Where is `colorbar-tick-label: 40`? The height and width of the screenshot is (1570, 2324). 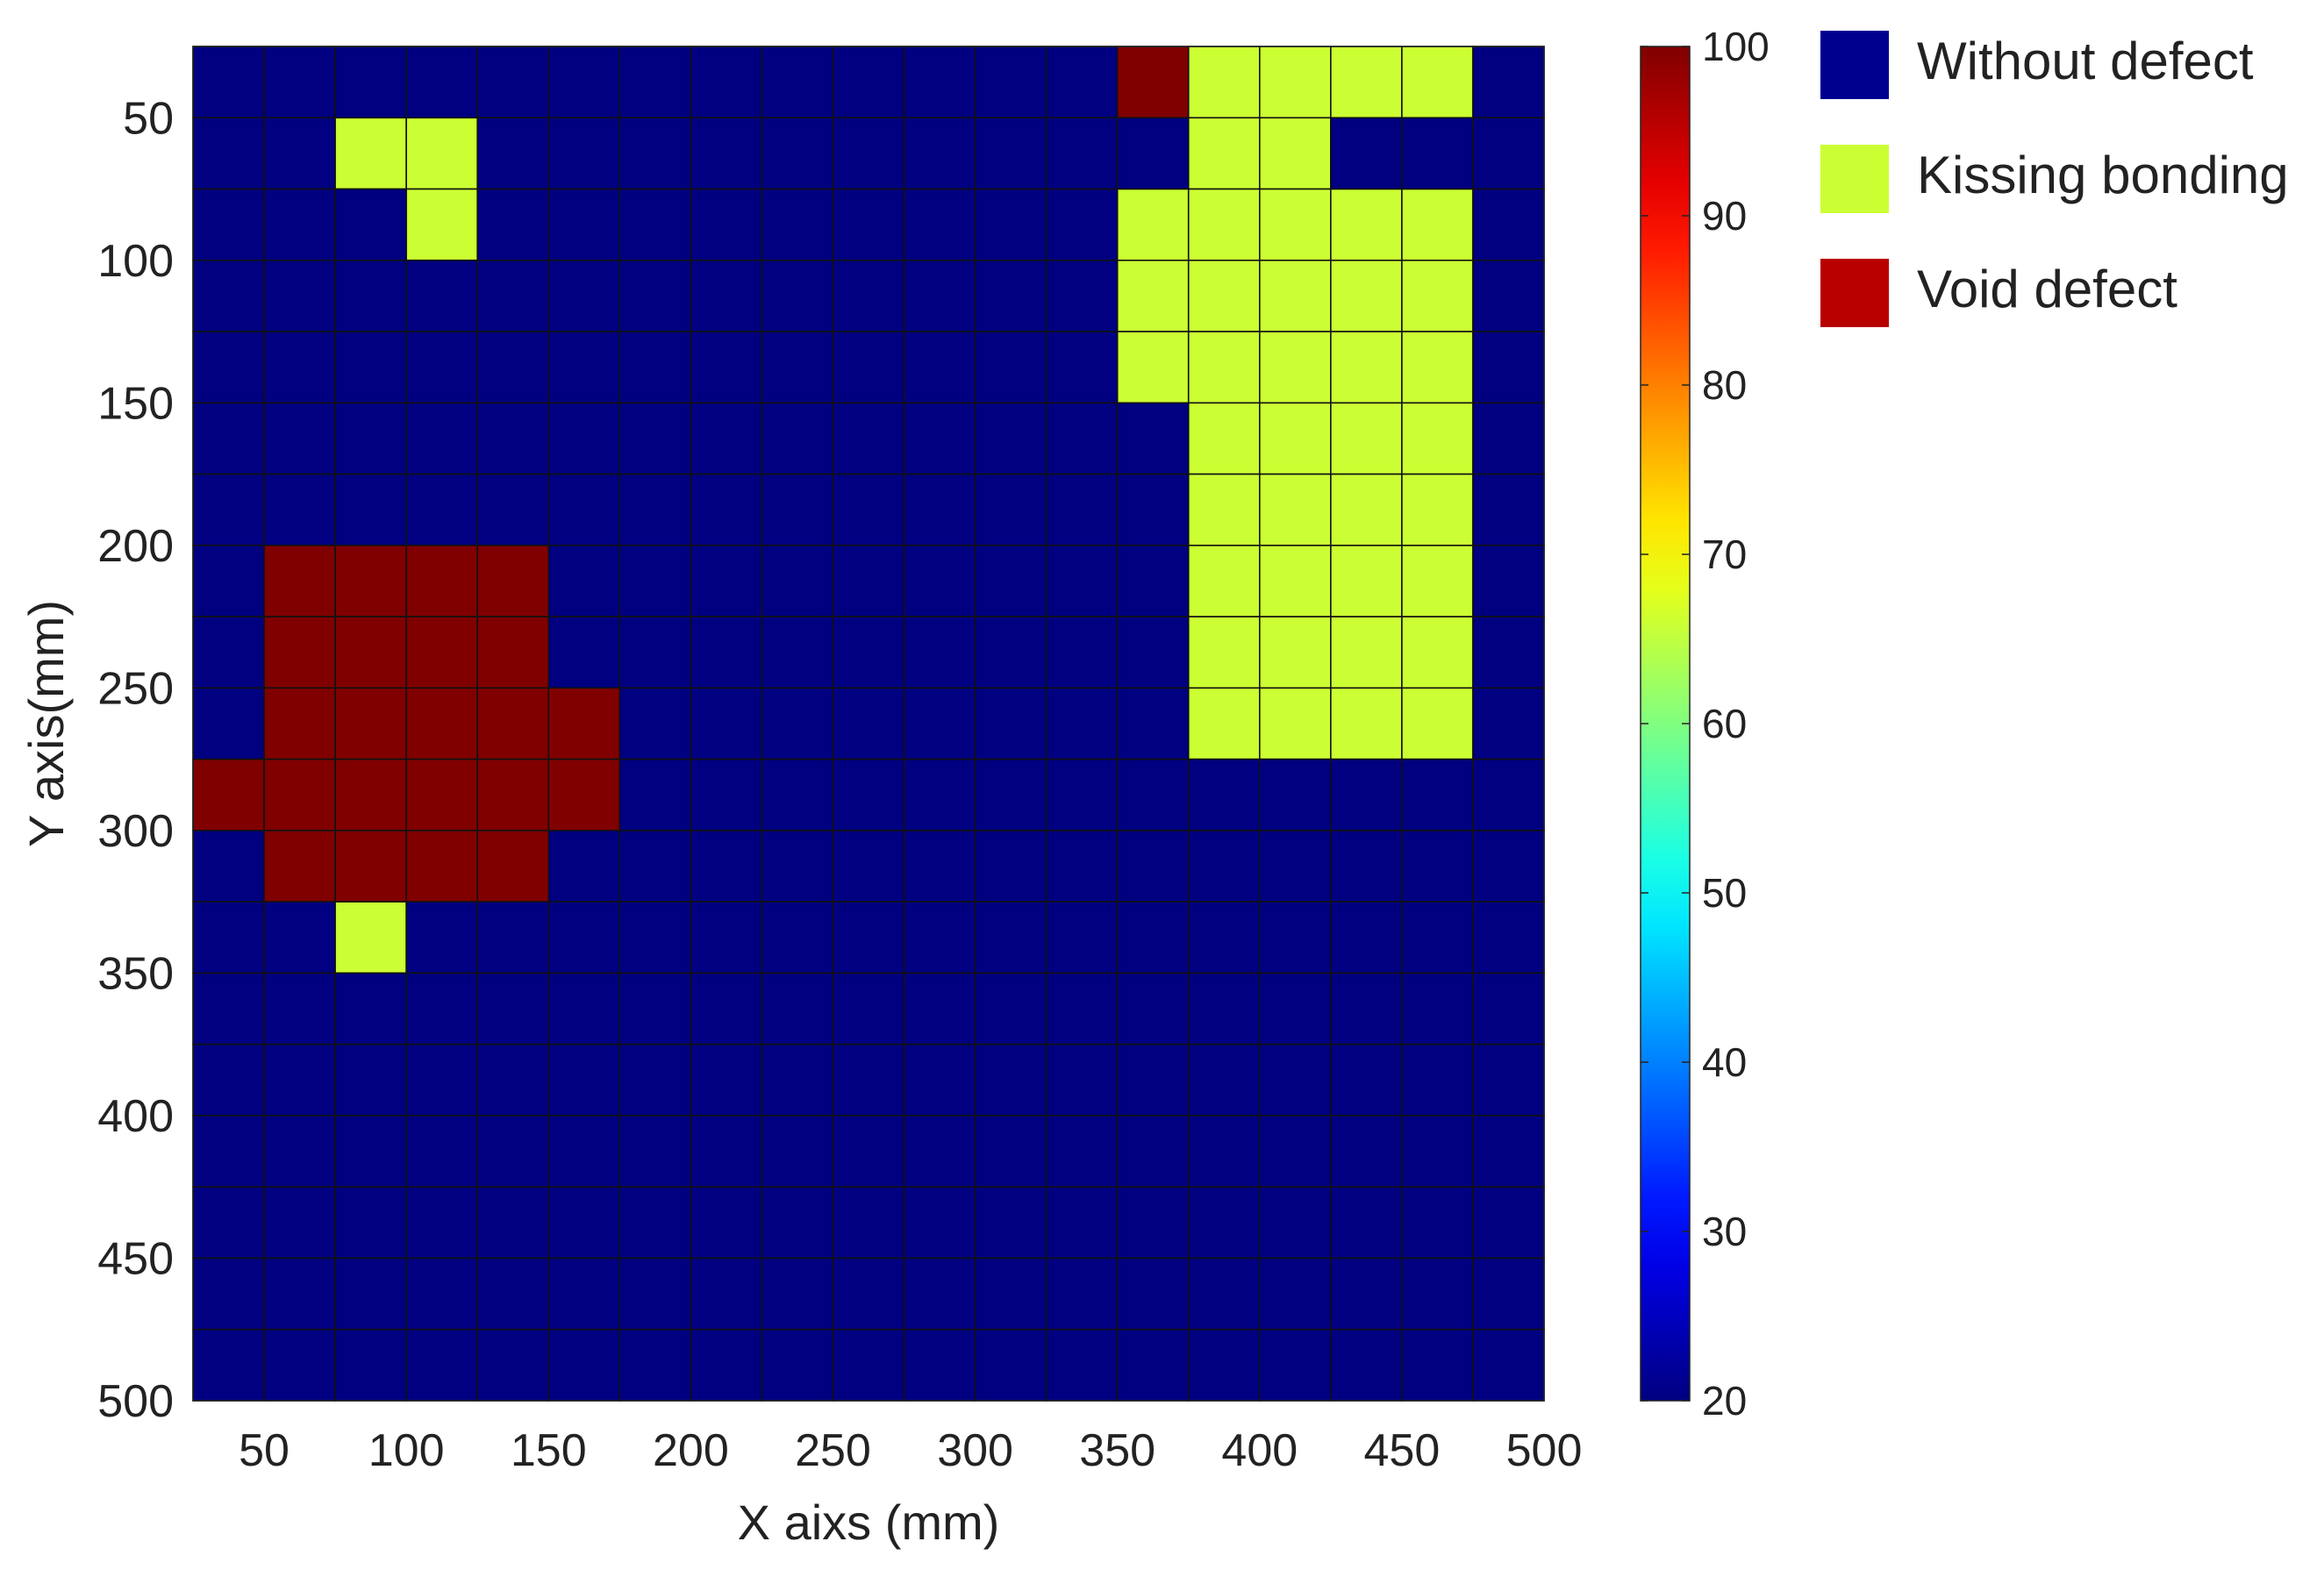
colorbar-tick-label: 40 is located at coordinates (1724, 1062).